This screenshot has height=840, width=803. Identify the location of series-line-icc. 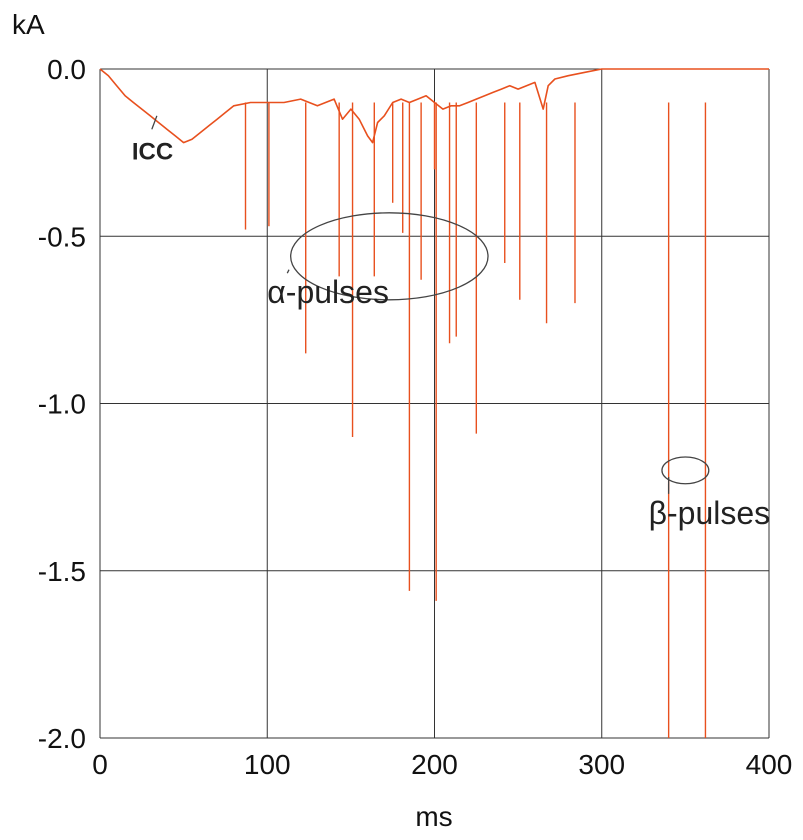
(434, 106).